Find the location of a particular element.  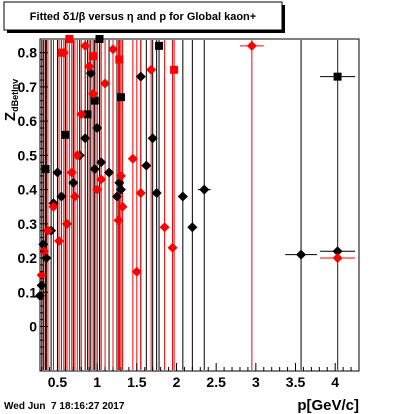

y-tick-label: 0.3 is located at coordinates (28, 224).